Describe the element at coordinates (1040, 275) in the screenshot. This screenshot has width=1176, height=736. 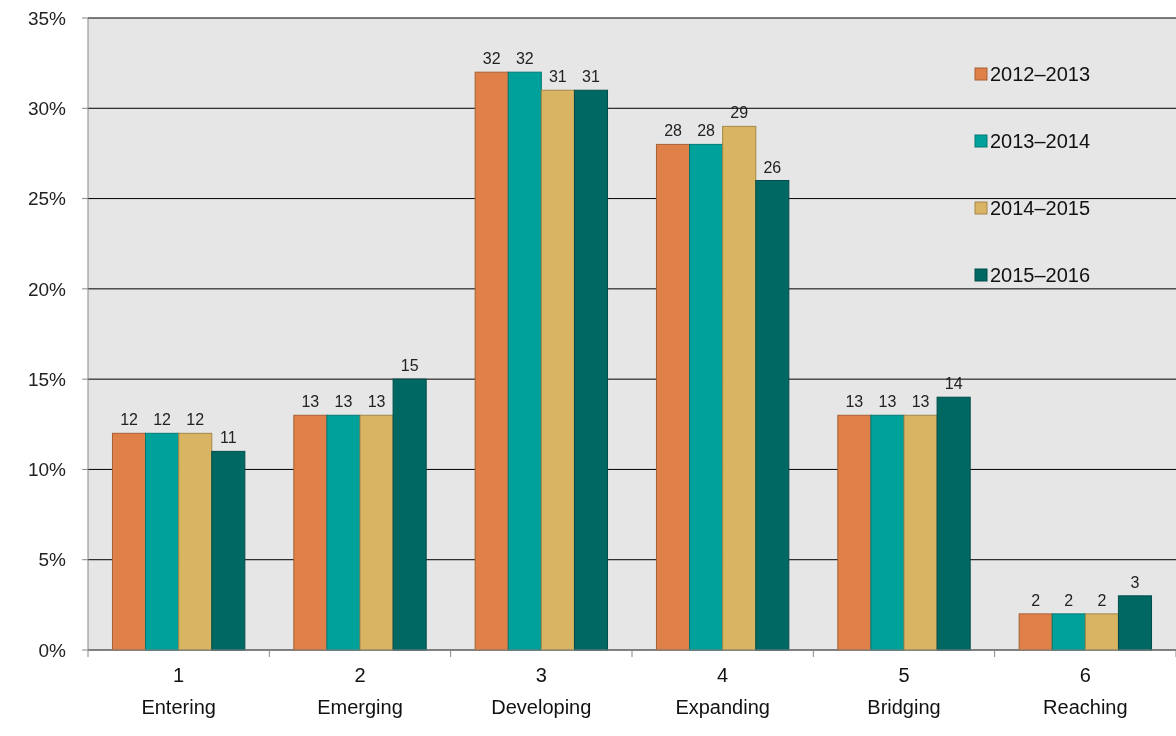
I see `legend-label: 2015–2016` at that location.